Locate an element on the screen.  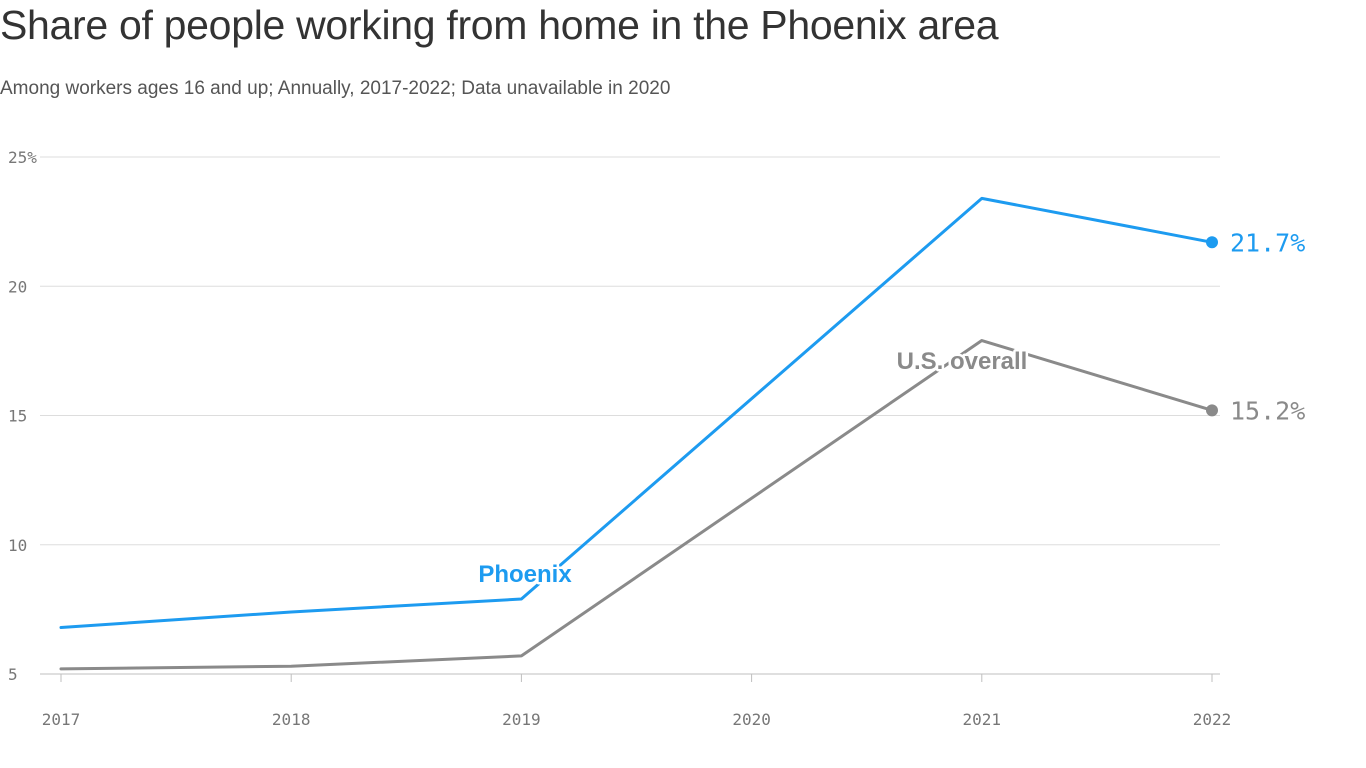
endpoint-u-s-overall is located at coordinates (1212, 410).